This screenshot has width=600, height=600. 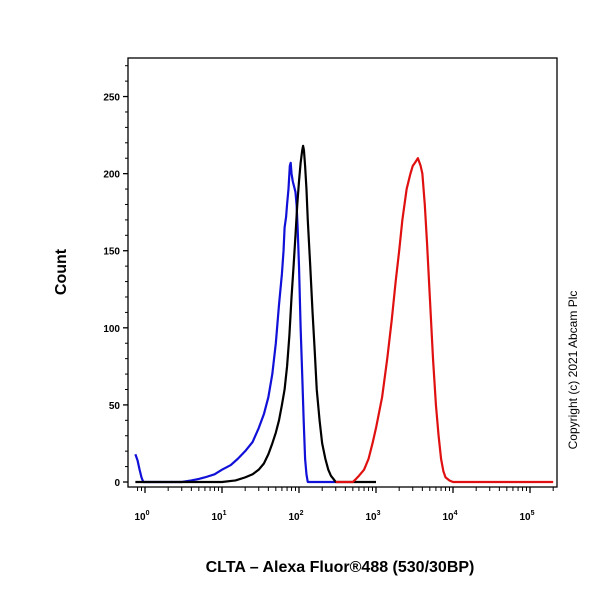 I want to click on y-tick-label: 0, so click(x=117, y=483).